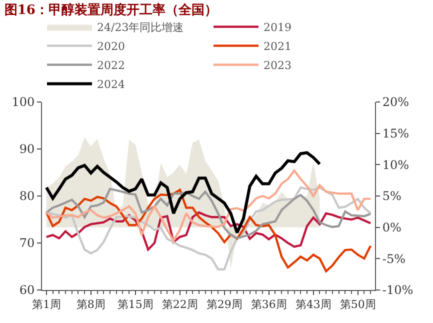 Image resolution: width=433 pixels, height=323 pixels. Describe the element at coordinates (23, 102) in the screenshot. I see `y-tick-label: 100` at that location.